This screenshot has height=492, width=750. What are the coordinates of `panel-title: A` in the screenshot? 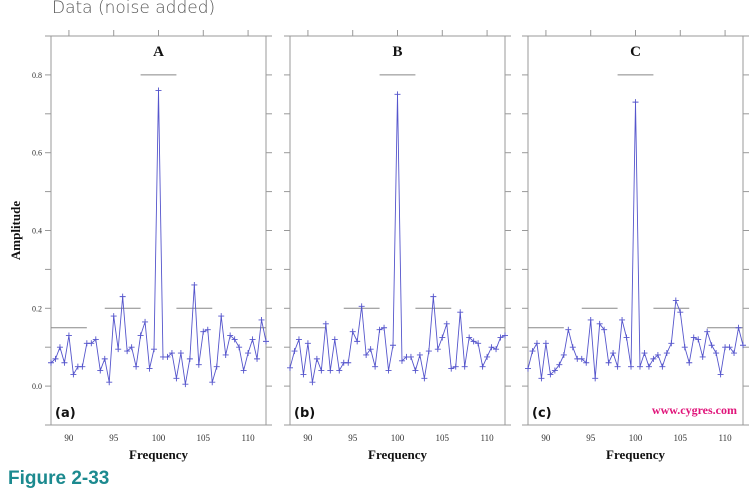 It's located at (158, 52).